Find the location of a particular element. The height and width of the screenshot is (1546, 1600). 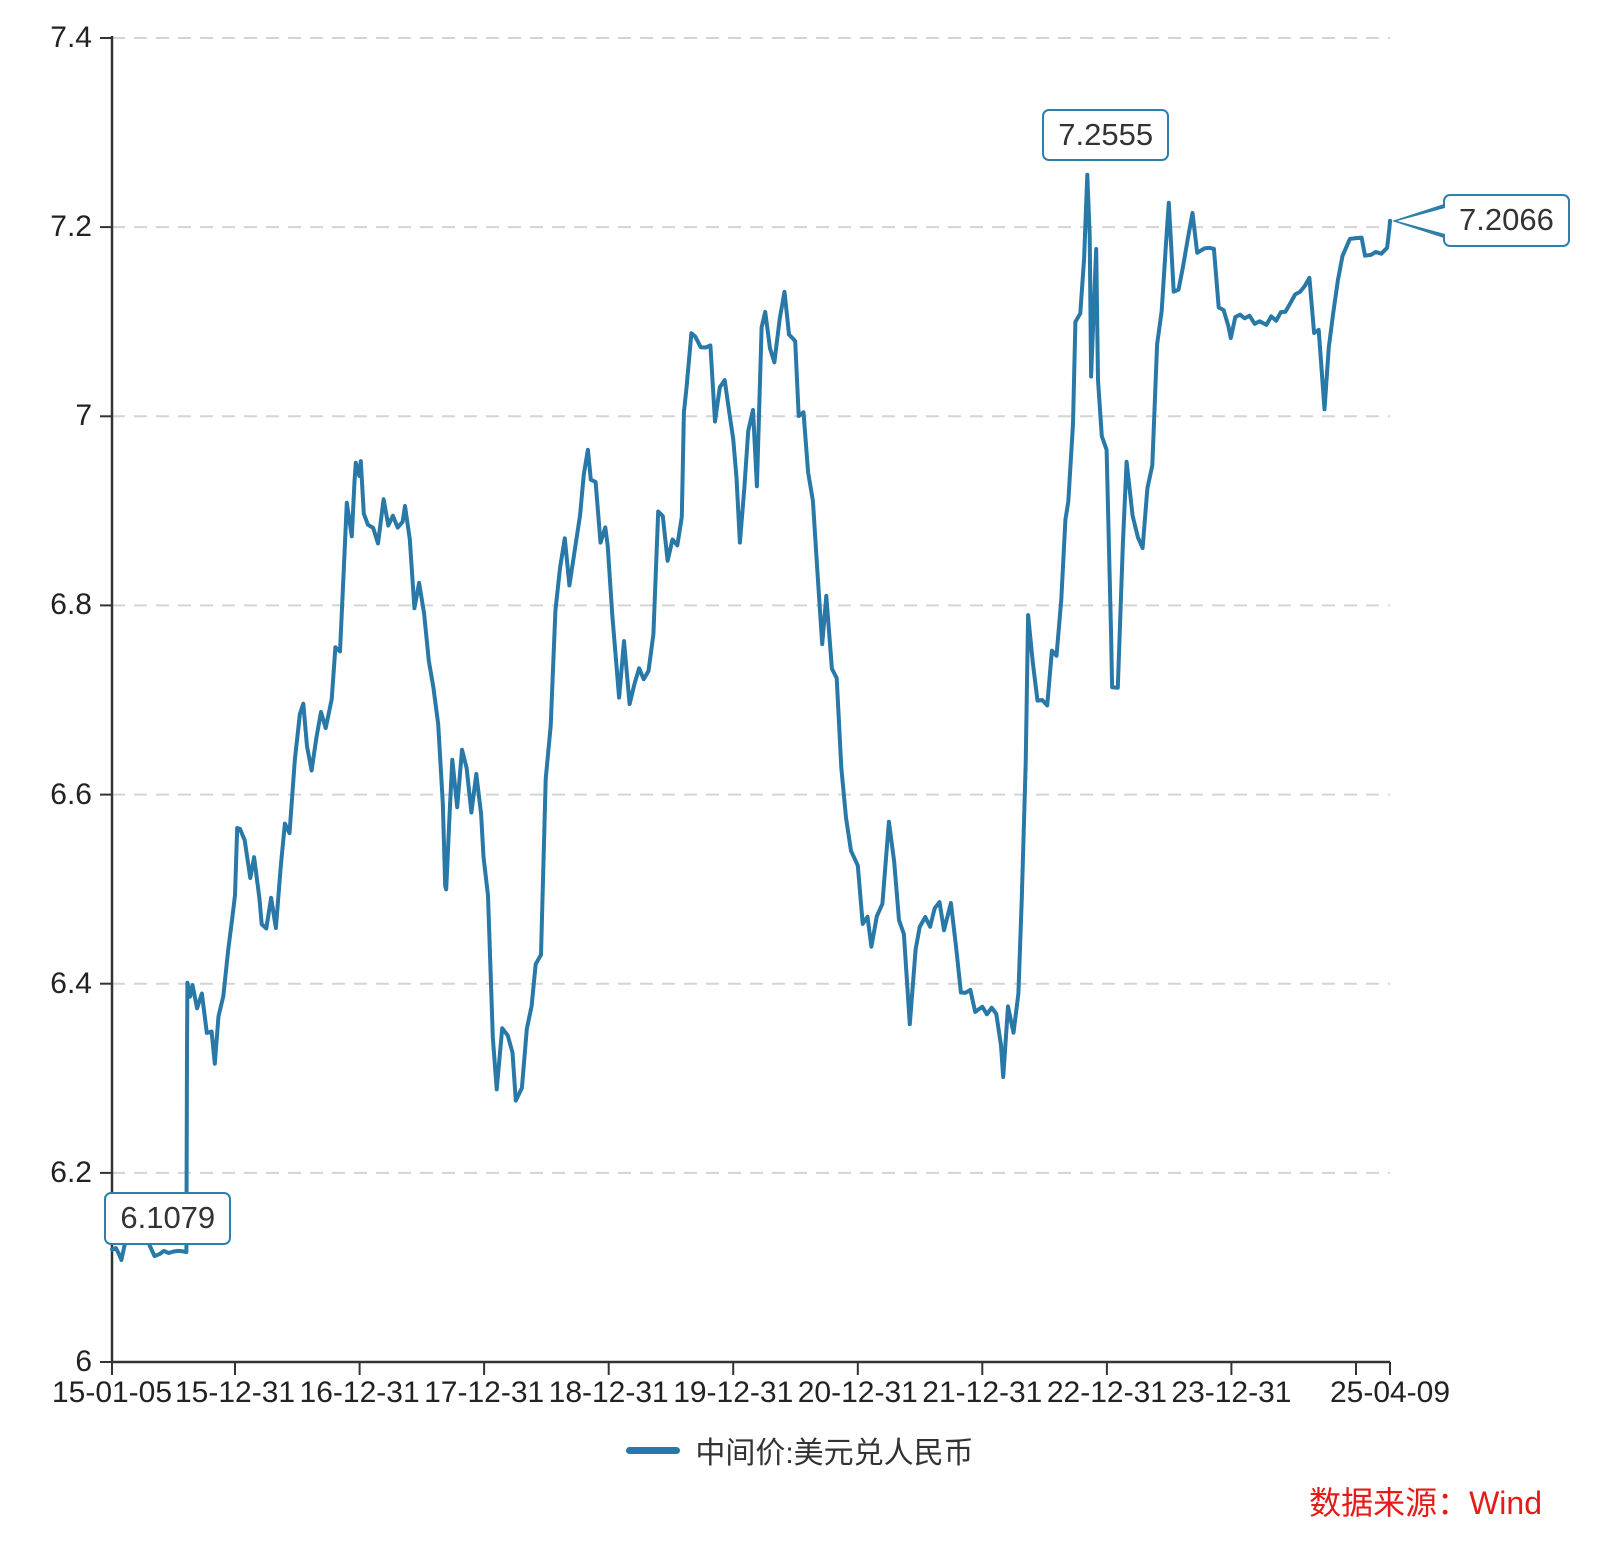

annotation-peak-label: 7.2555 is located at coordinates (1106, 134).